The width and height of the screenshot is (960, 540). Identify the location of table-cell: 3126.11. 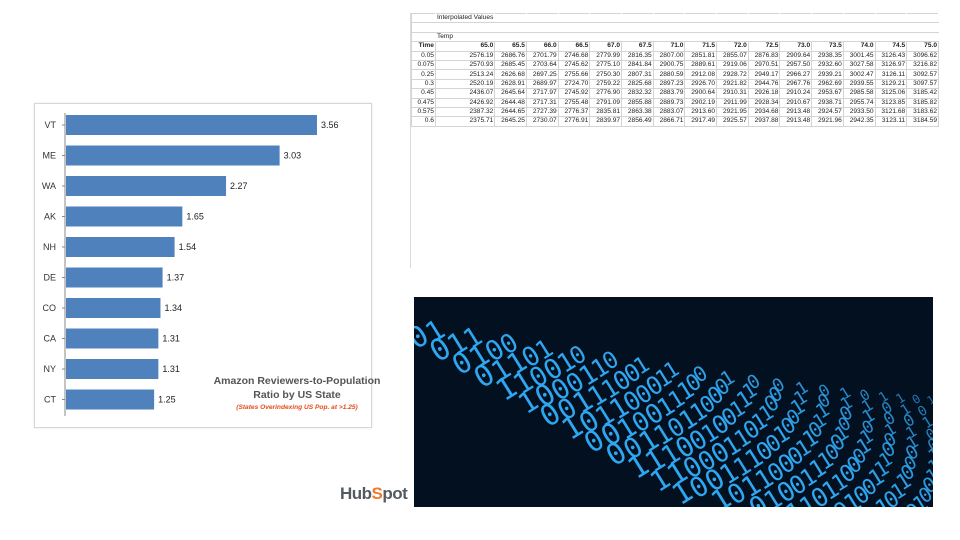
(891, 74).